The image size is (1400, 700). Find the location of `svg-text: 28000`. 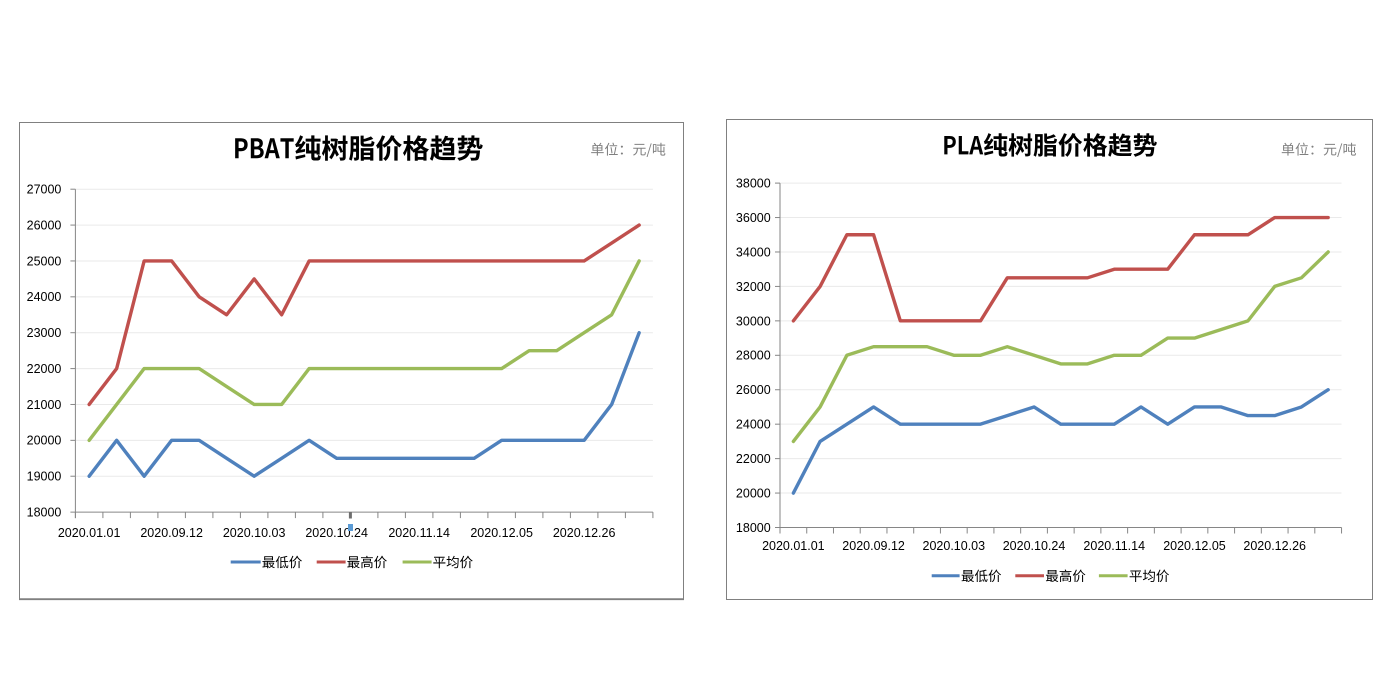

svg-text: 28000 is located at coordinates (753, 356).